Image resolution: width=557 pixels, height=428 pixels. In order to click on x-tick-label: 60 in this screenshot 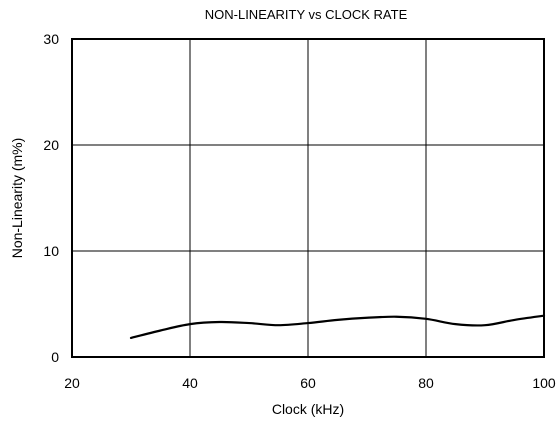, I will do `click(308, 383)`.